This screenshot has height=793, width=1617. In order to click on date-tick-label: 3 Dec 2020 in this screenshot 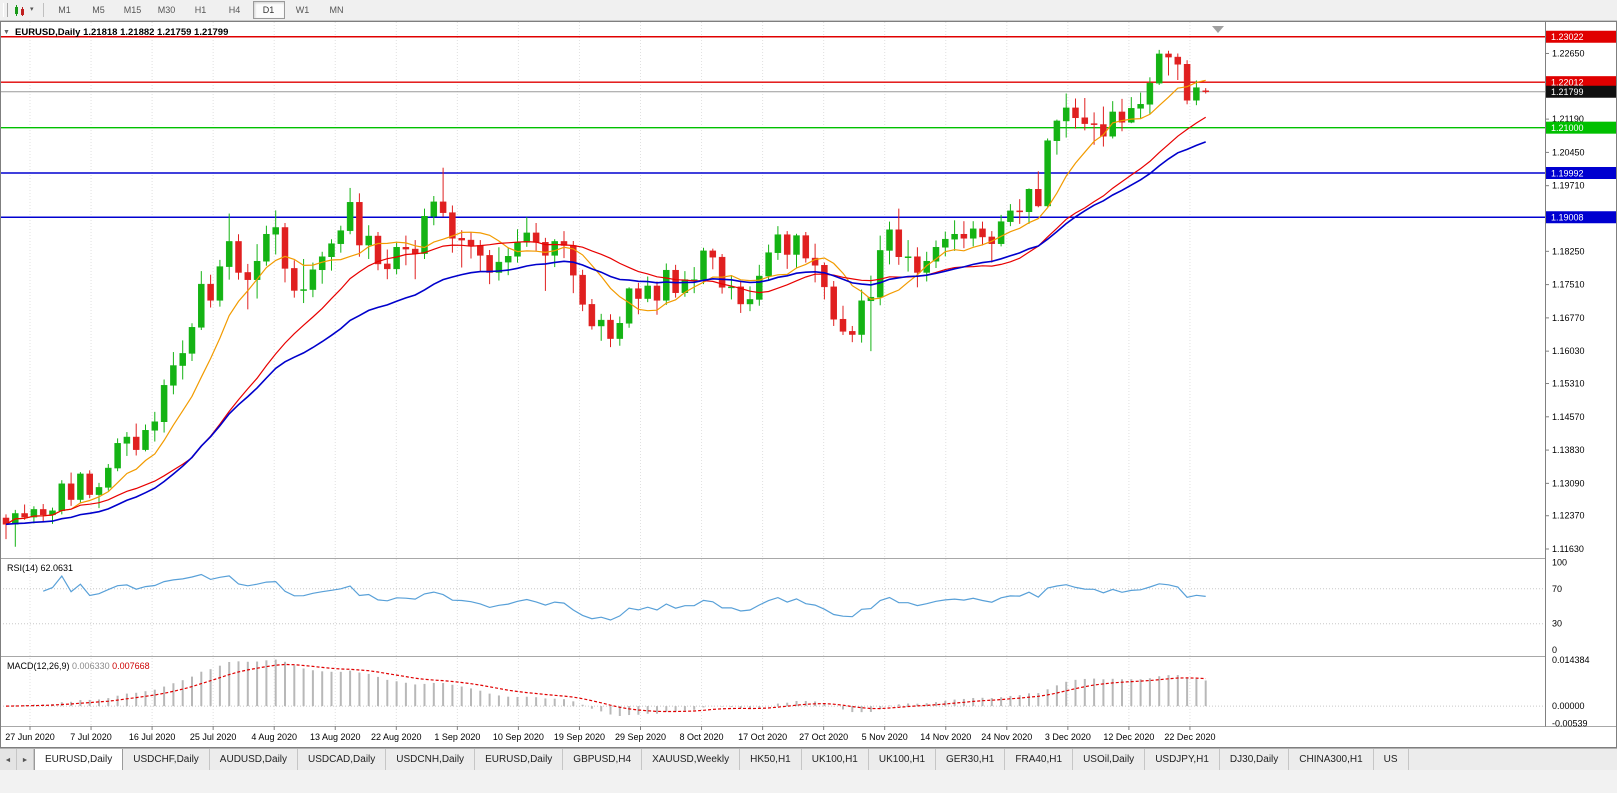, I will do `click(1068, 737)`.